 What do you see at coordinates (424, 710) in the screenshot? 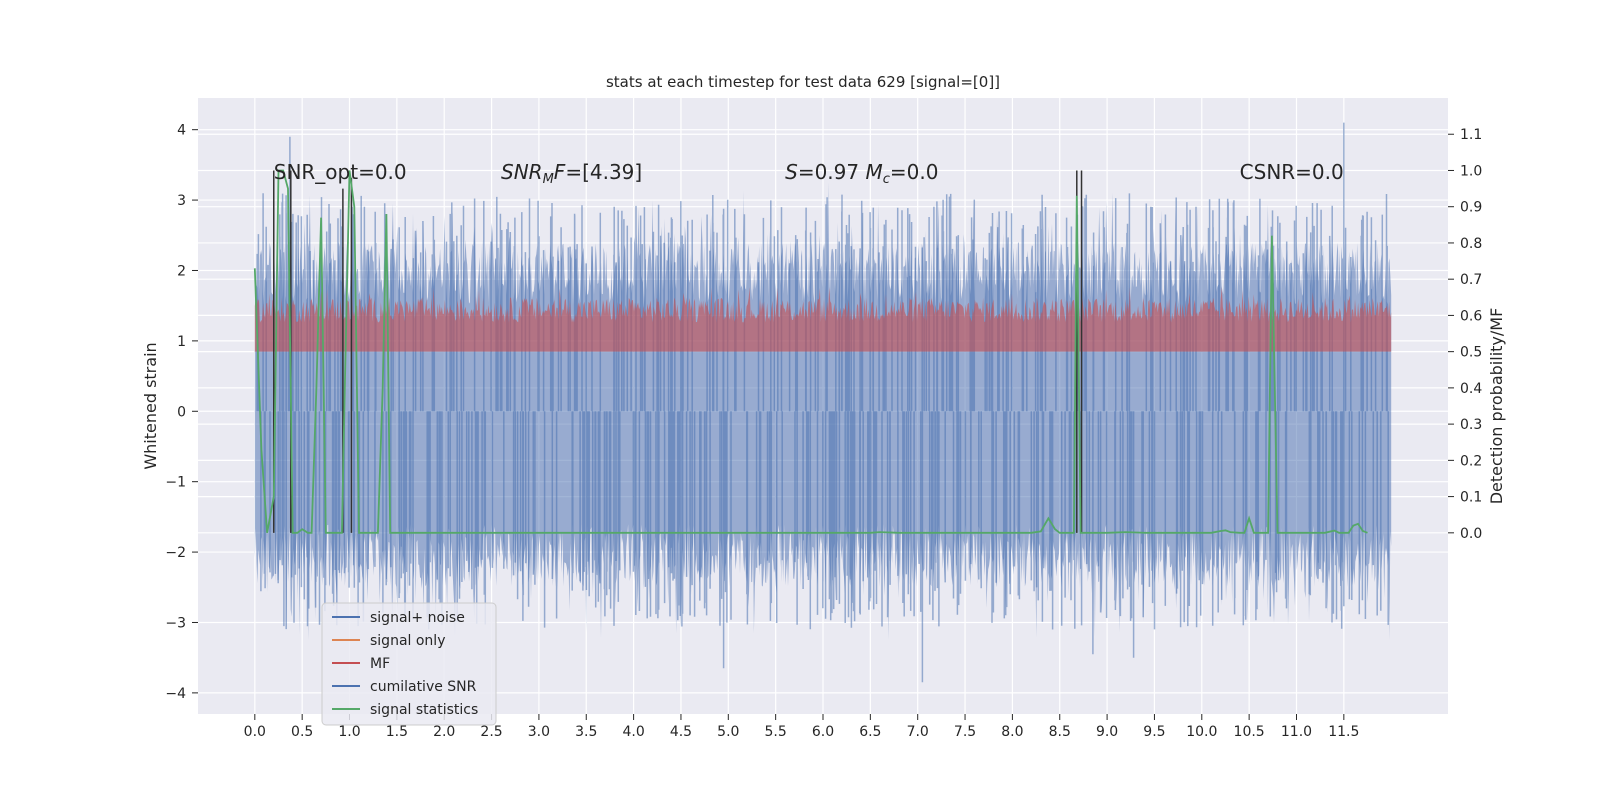
I see `legend-label: signal statistics` at bounding box center [424, 710].